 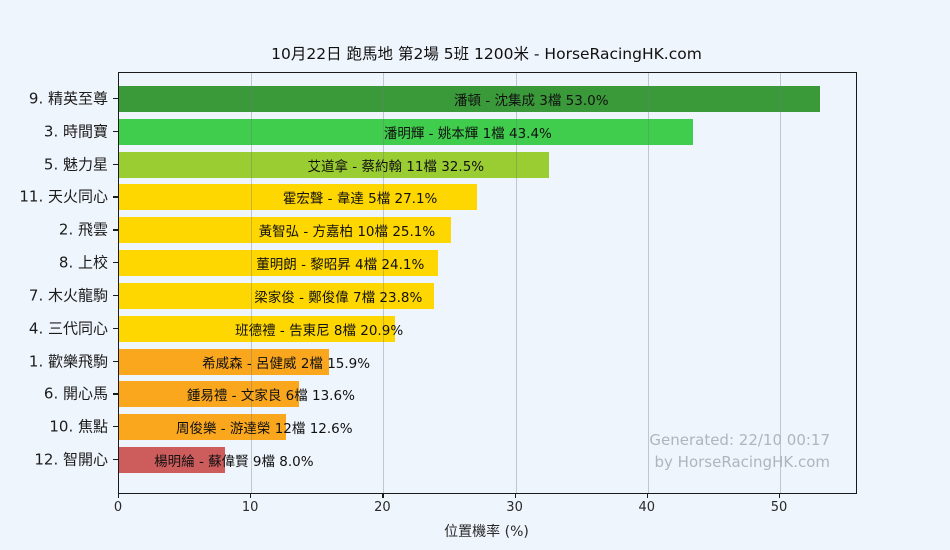 I want to click on category-label: 10. 焦點, so click(x=78, y=426).